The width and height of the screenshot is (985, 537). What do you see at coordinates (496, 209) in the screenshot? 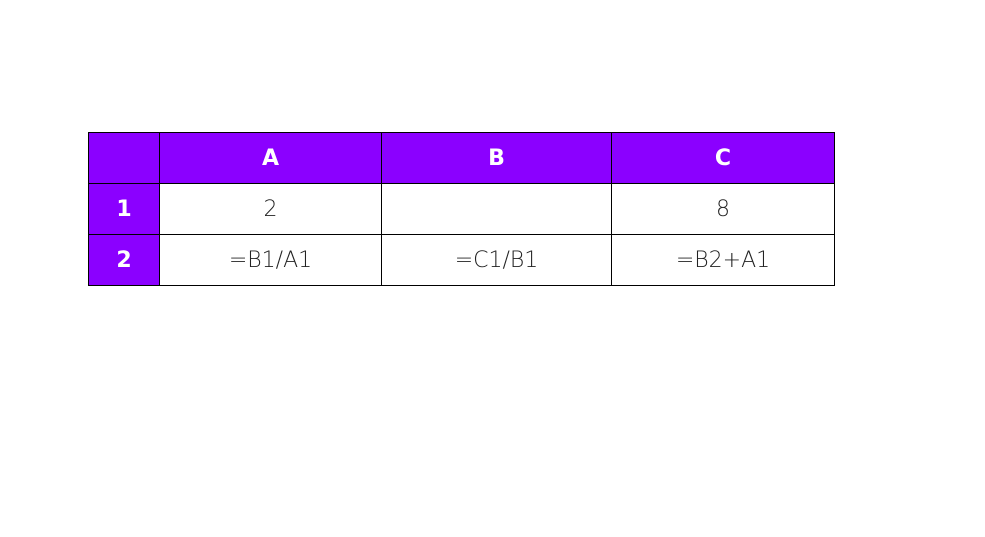
I see `cell-b1` at bounding box center [496, 209].